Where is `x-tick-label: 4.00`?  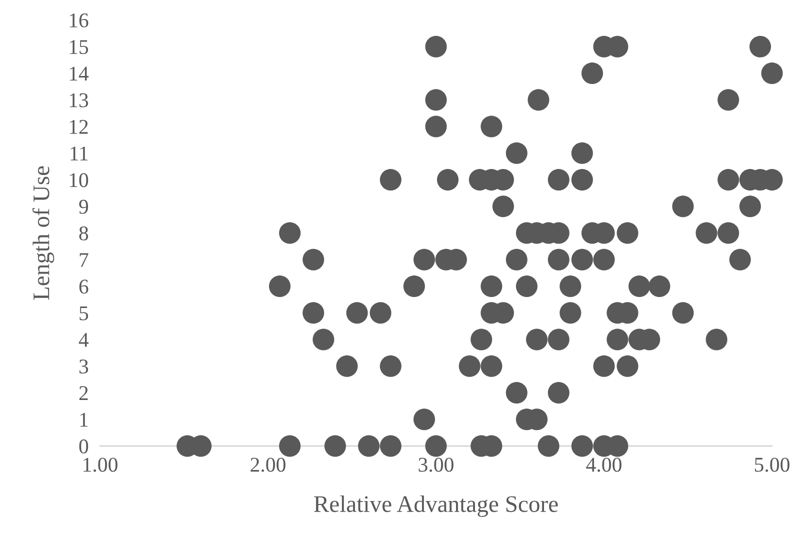 x-tick-label: 4.00 is located at coordinates (604, 465).